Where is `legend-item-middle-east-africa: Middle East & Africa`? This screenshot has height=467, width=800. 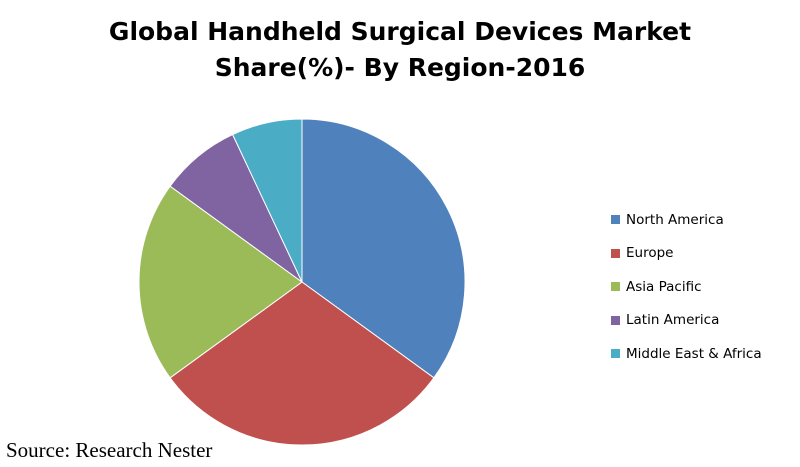 legend-item-middle-east-africa: Middle East & Africa is located at coordinates (703, 354).